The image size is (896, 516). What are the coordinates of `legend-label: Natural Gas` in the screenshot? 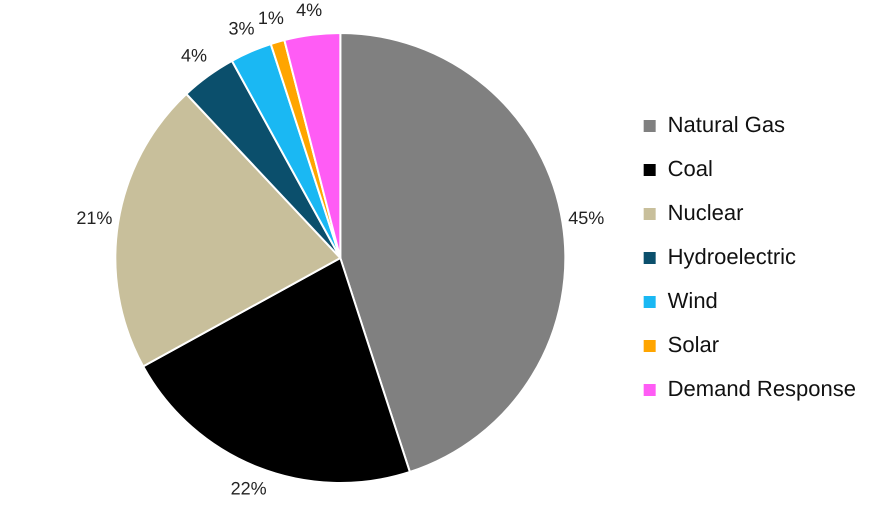 It's located at (727, 125).